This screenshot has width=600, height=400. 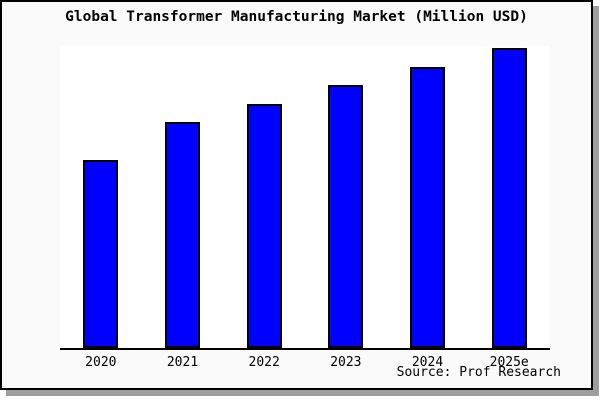 I want to click on bar-2020, so click(x=101, y=254).